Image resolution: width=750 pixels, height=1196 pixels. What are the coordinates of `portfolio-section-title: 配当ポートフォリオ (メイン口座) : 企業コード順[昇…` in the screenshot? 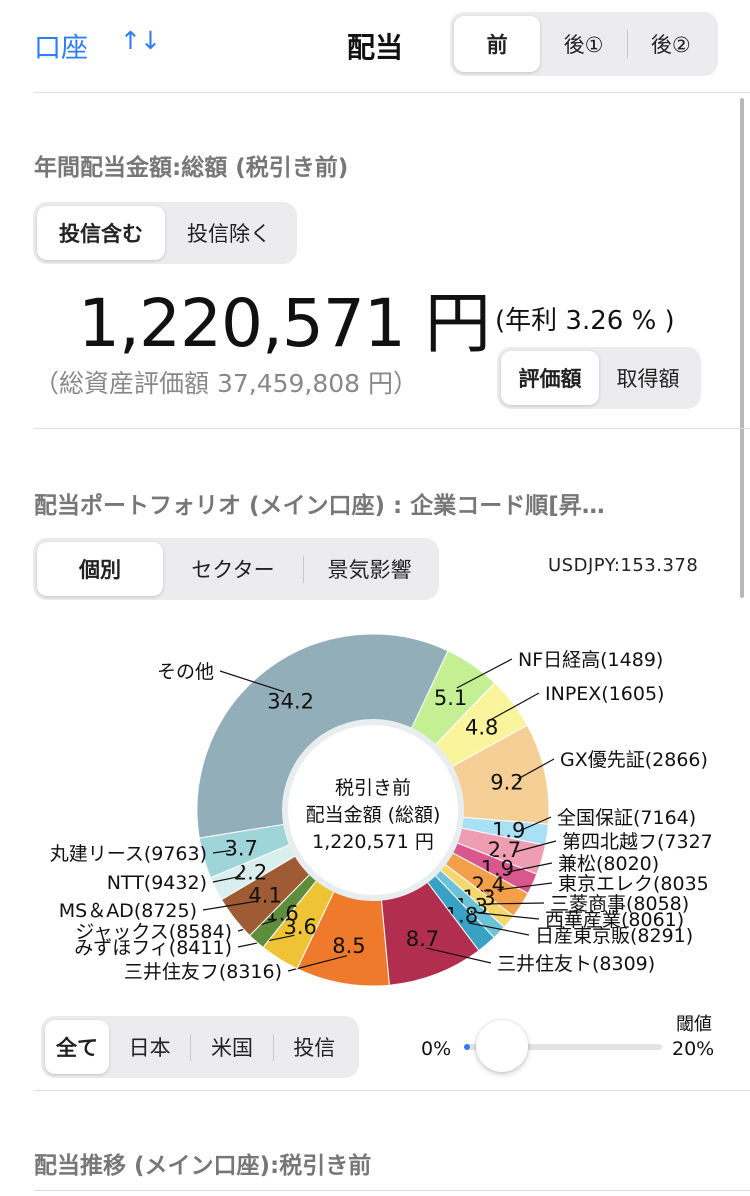 It's located at (319, 506).